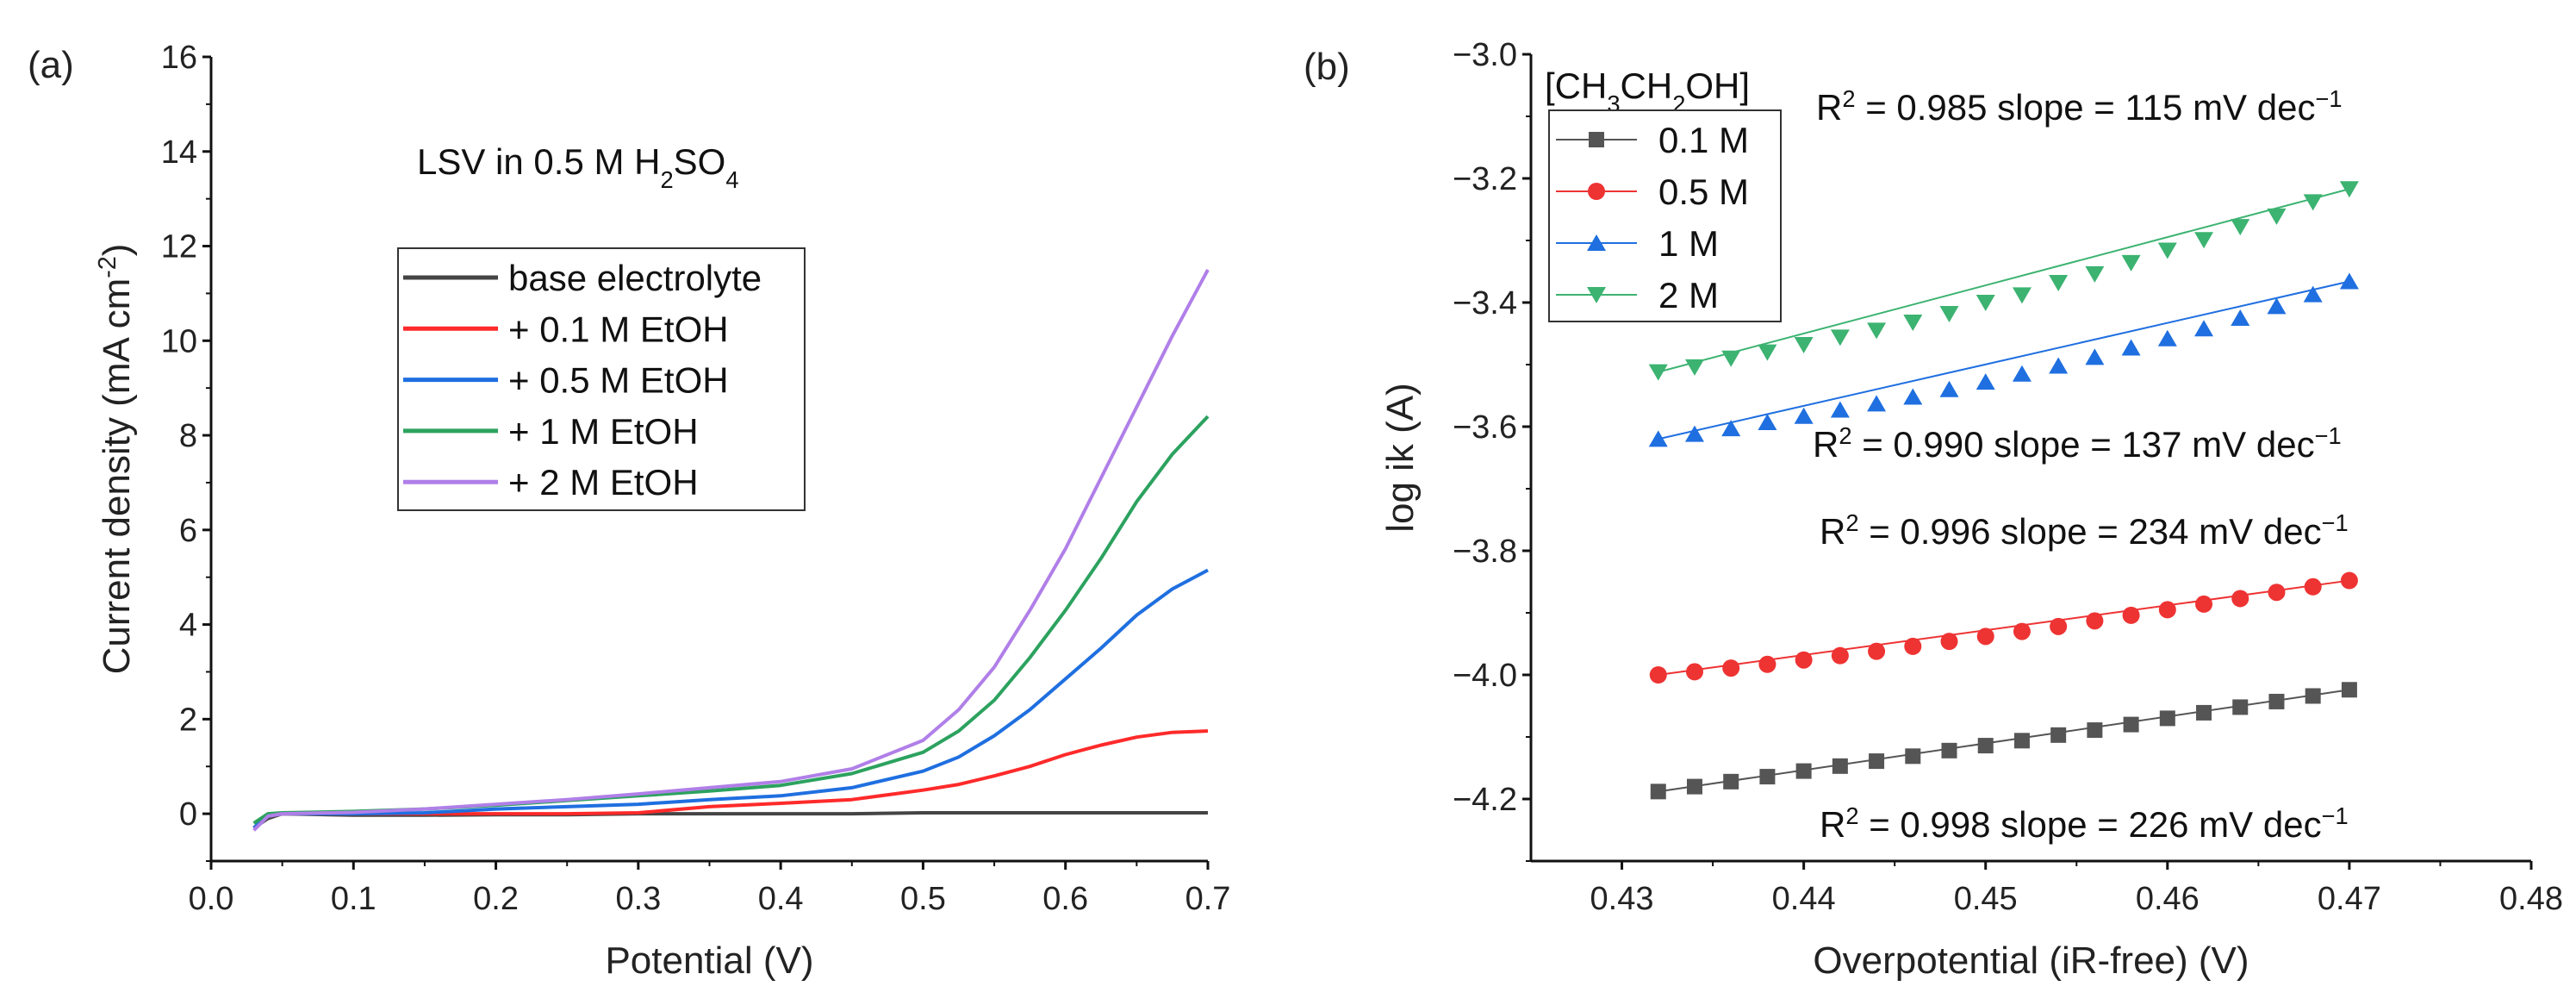  What do you see at coordinates (923, 899) in the screenshot?
I see `x-tick-label: 0.5` at bounding box center [923, 899].